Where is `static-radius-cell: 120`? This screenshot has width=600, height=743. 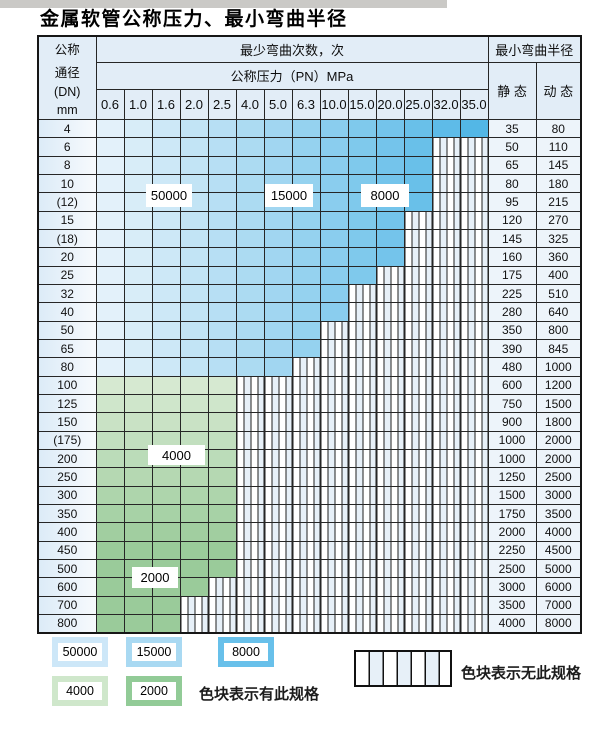
static-radius-cell: 120 is located at coordinates (512, 220).